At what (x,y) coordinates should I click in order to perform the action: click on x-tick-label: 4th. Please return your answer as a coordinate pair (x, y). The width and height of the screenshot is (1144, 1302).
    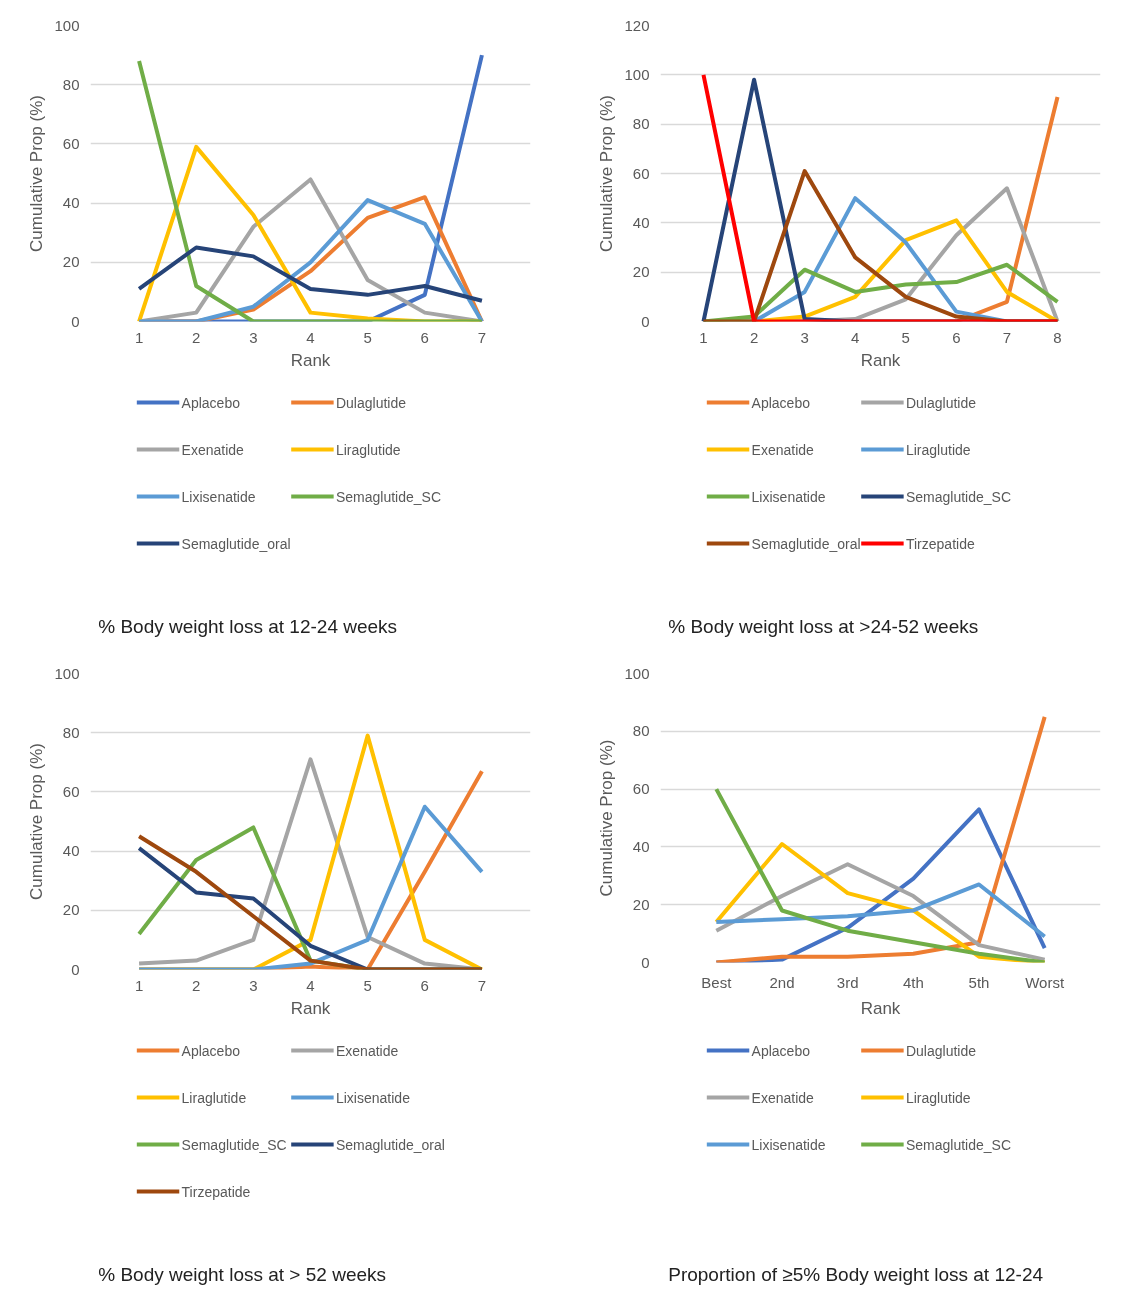
    Looking at the image, I should click on (913, 982).